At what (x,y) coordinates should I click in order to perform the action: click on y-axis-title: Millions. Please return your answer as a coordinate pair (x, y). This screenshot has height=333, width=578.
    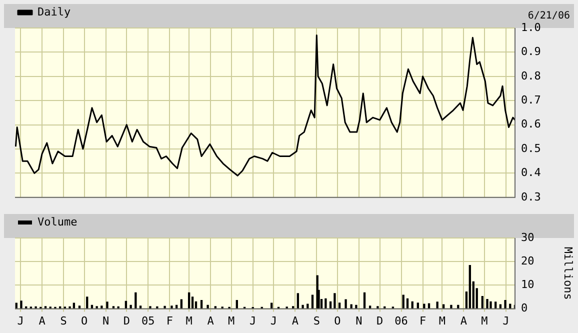
    Looking at the image, I should click on (568, 273).